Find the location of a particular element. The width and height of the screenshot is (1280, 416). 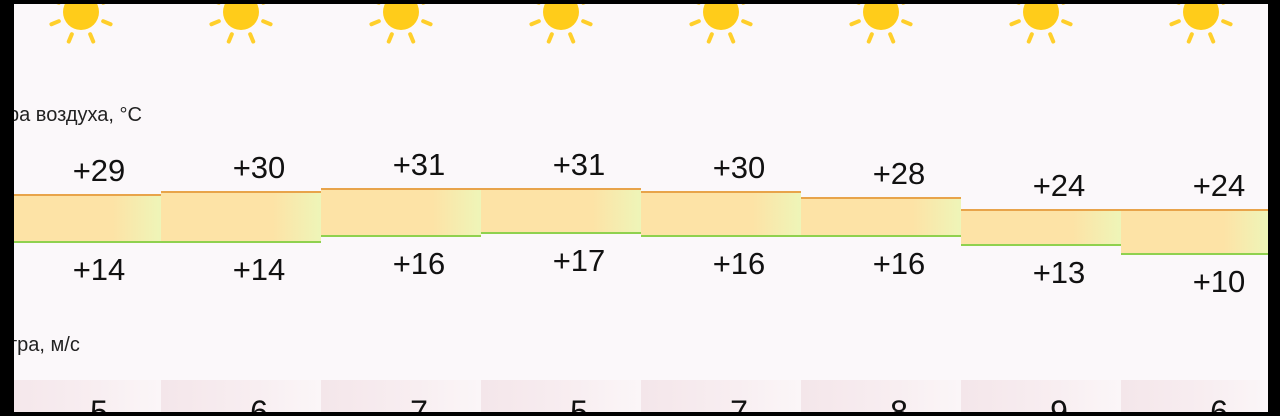

wind-speed-value: 9 is located at coordinates (1059, 403).